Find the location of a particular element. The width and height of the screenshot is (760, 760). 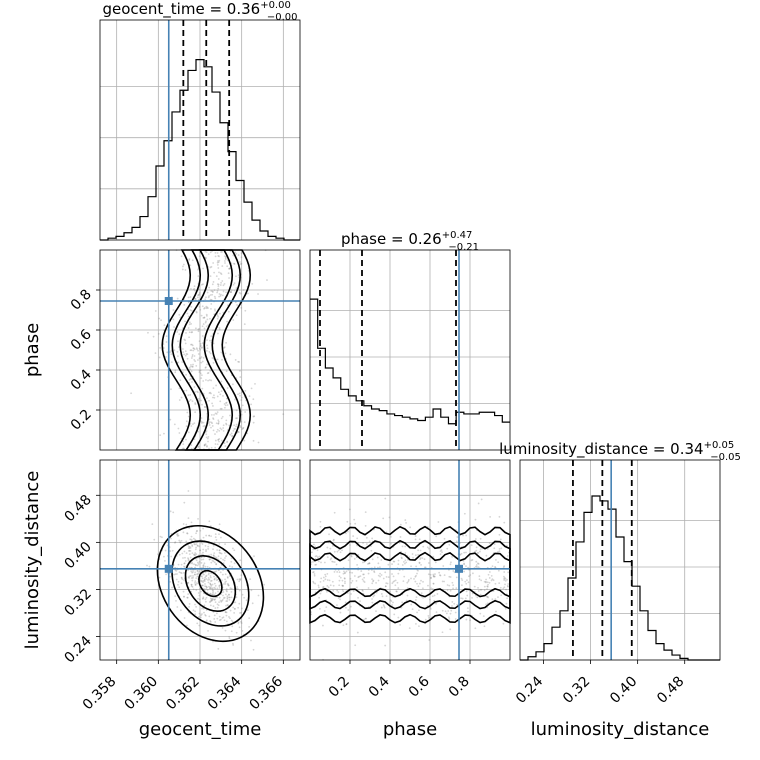

x-tick-label-luminosity_distance: 0.40 is located at coordinates (623, 690).